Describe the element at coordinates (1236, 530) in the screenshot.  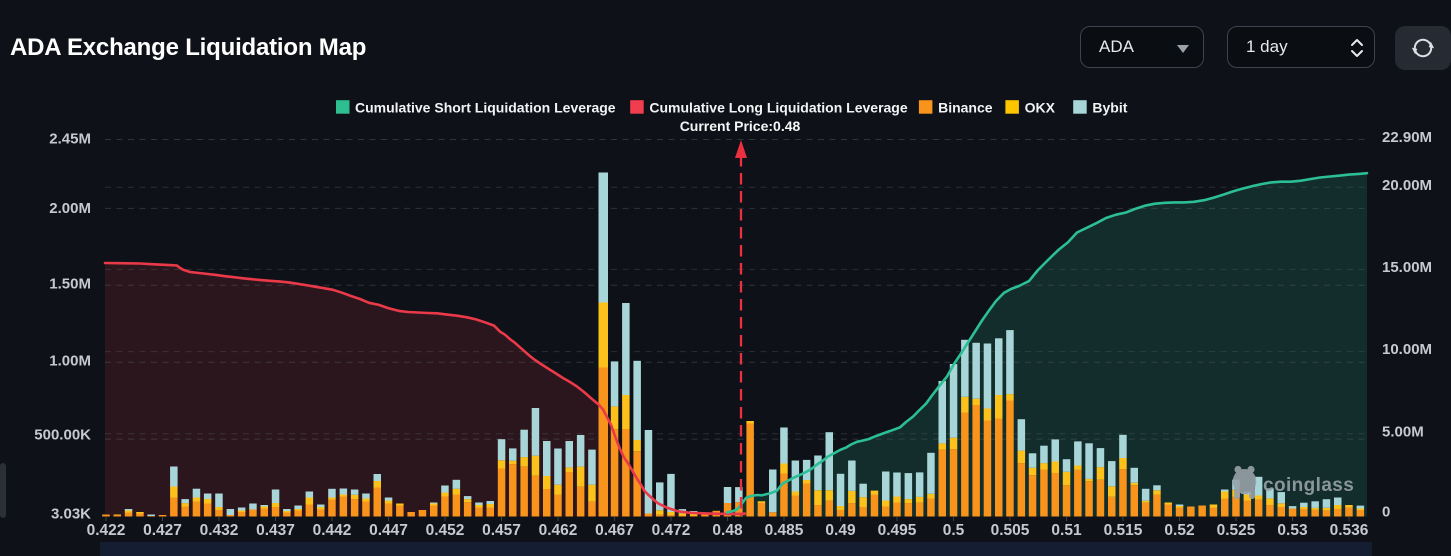
I see `svg-text: 0.525` at that location.